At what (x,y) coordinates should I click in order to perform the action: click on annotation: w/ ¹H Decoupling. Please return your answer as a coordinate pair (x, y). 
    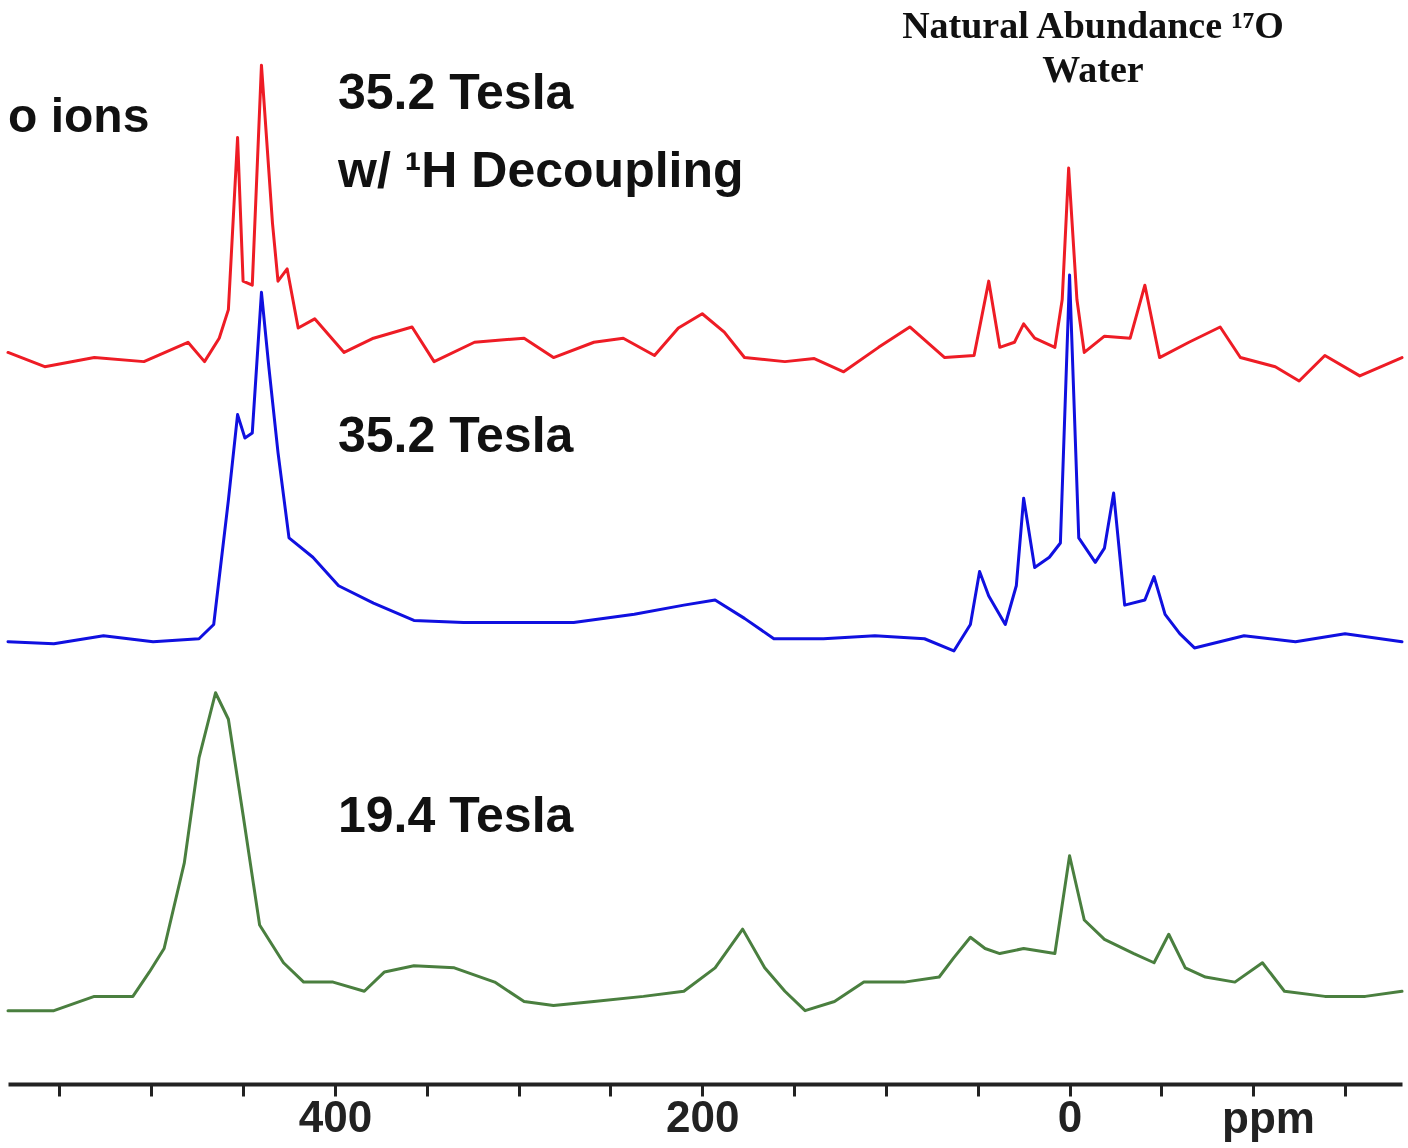
    Looking at the image, I should click on (540, 170).